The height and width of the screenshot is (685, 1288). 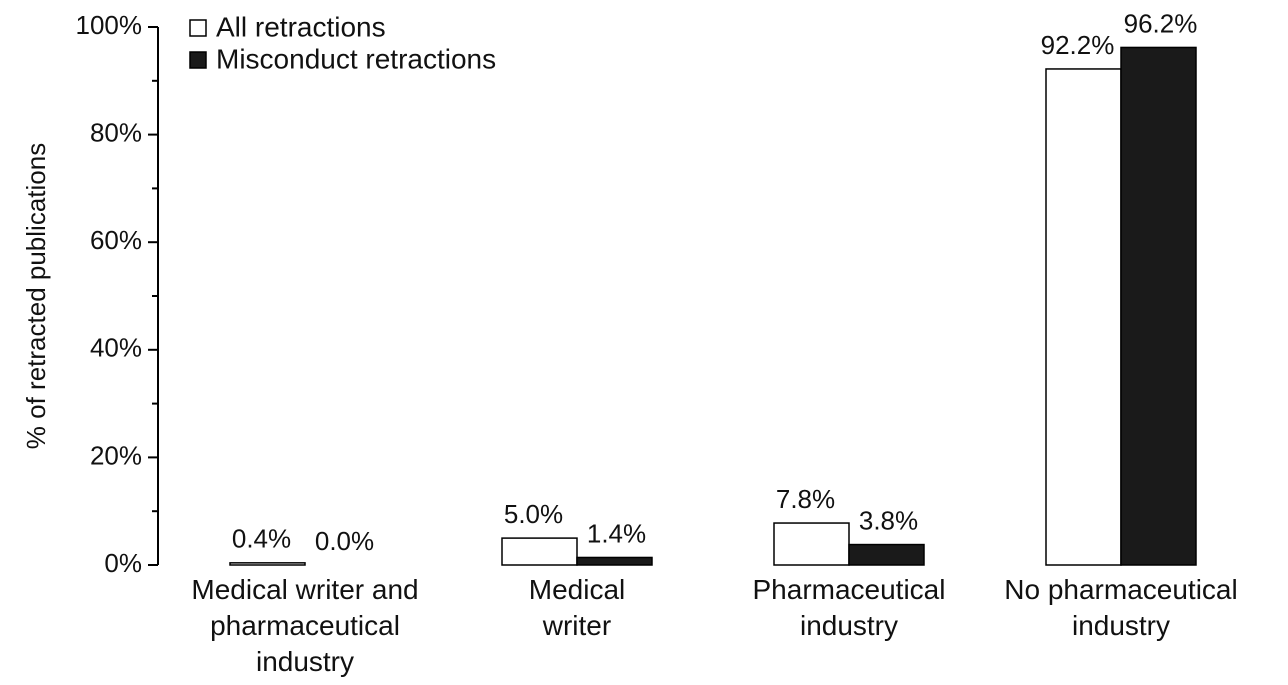 What do you see at coordinates (849, 607) in the screenshot?
I see `x-tick-label: Pharmaceutical industry` at bounding box center [849, 607].